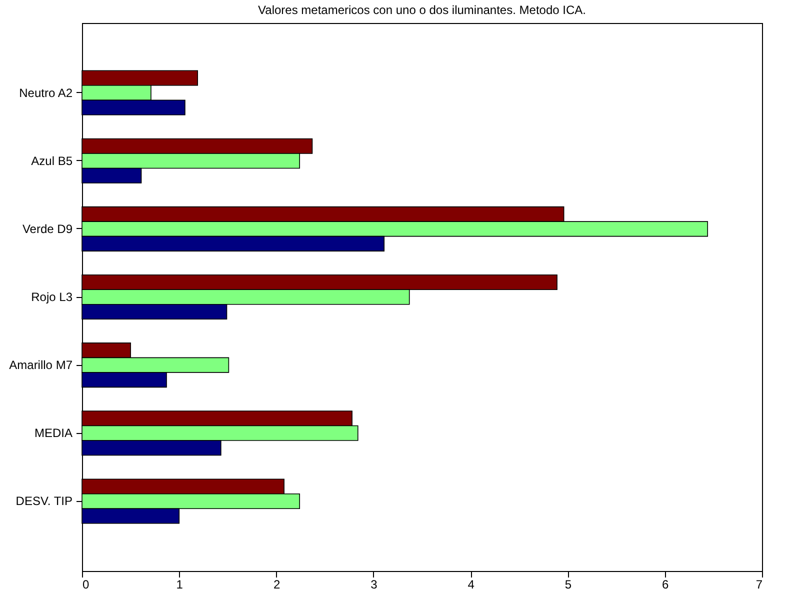 Image resolution: width=795 pixels, height=603 pixels. I want to click on x-tick-label: 5, so click(568, 585).